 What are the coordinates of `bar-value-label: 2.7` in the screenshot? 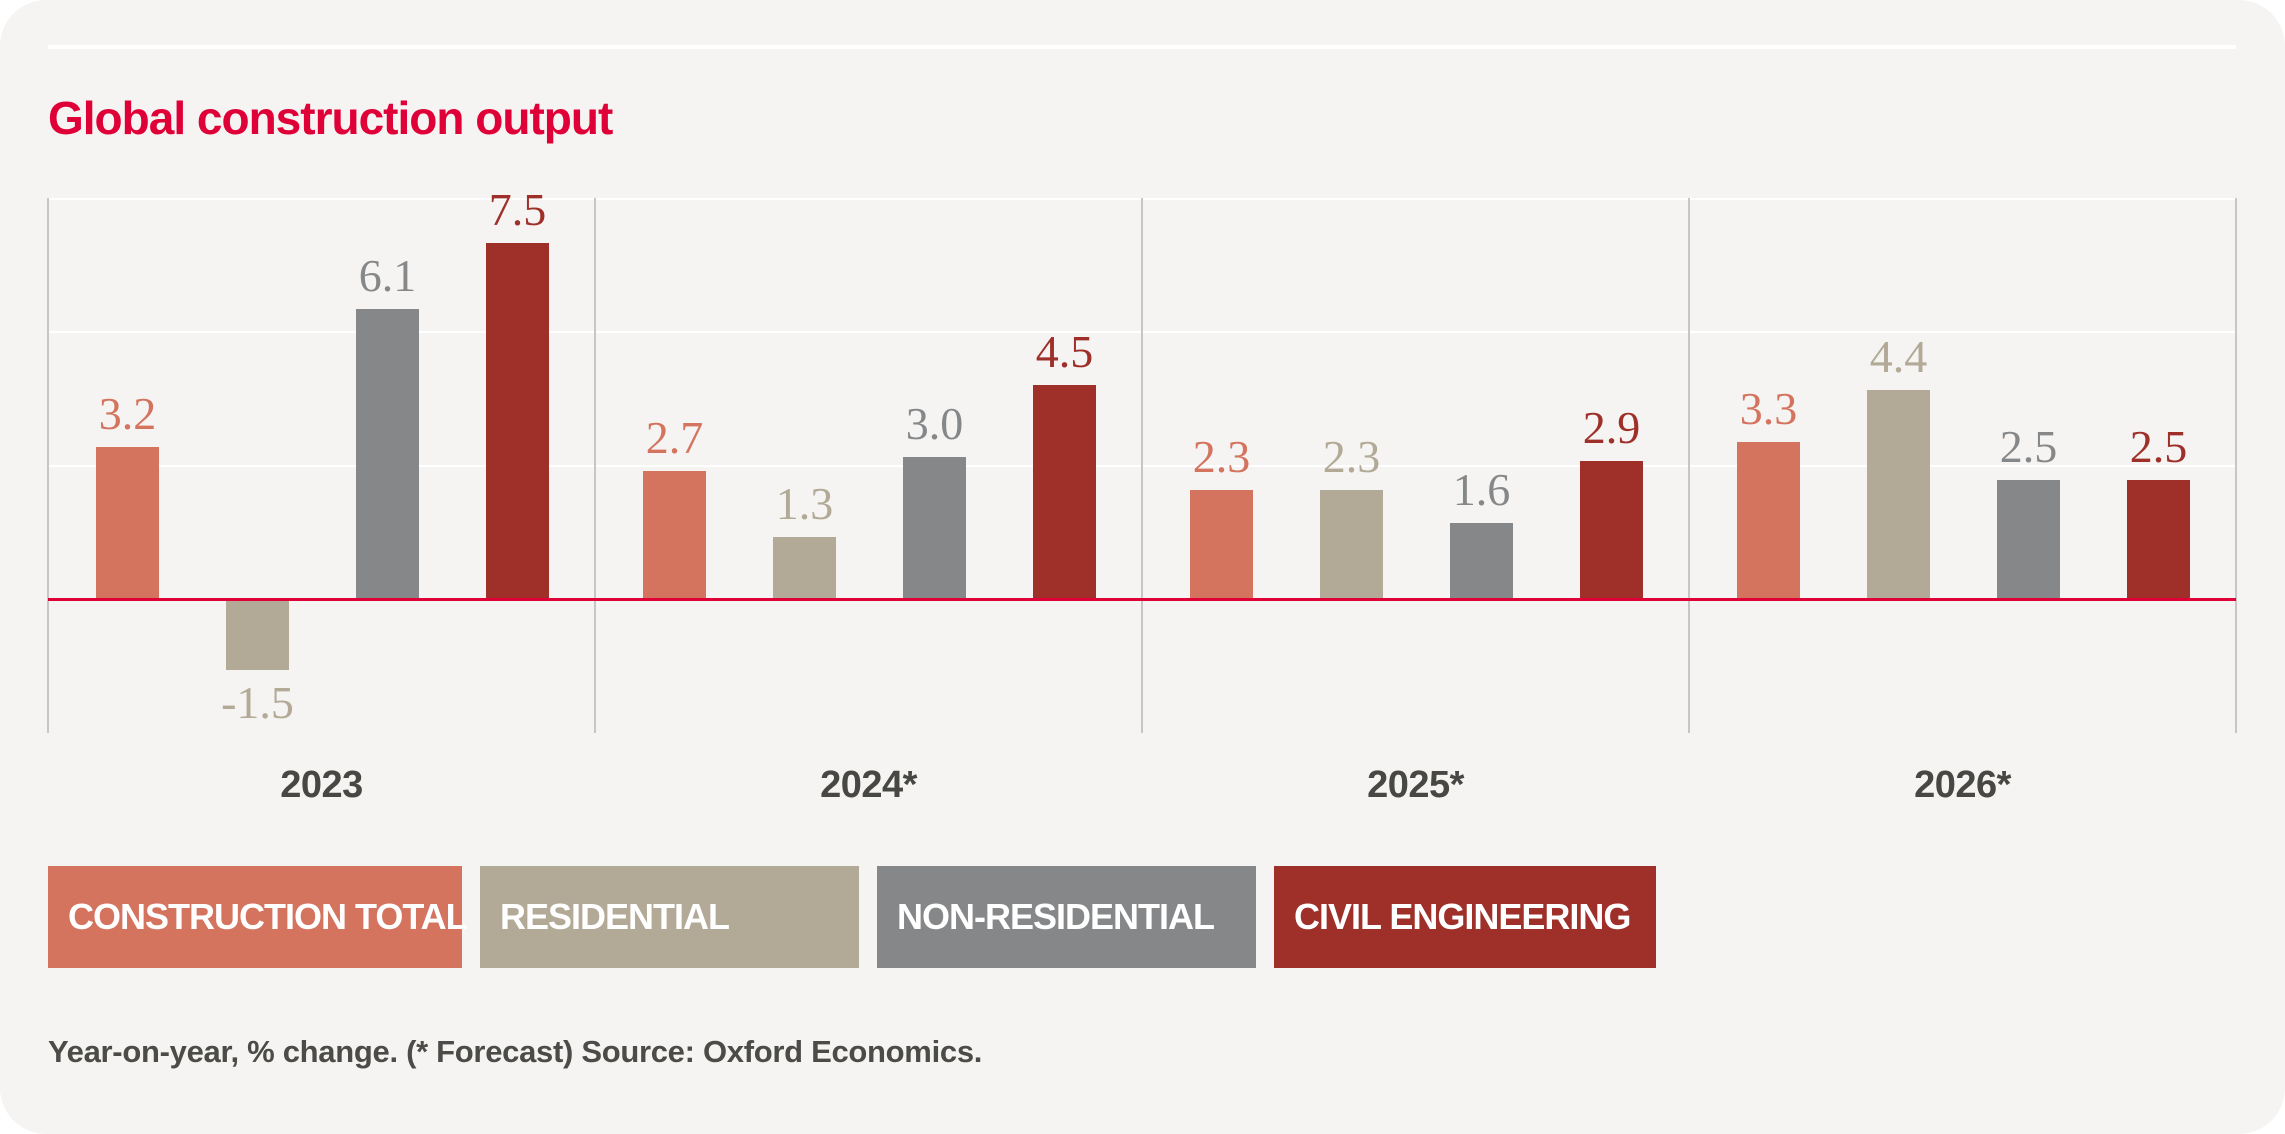 It's located at (674, 437).